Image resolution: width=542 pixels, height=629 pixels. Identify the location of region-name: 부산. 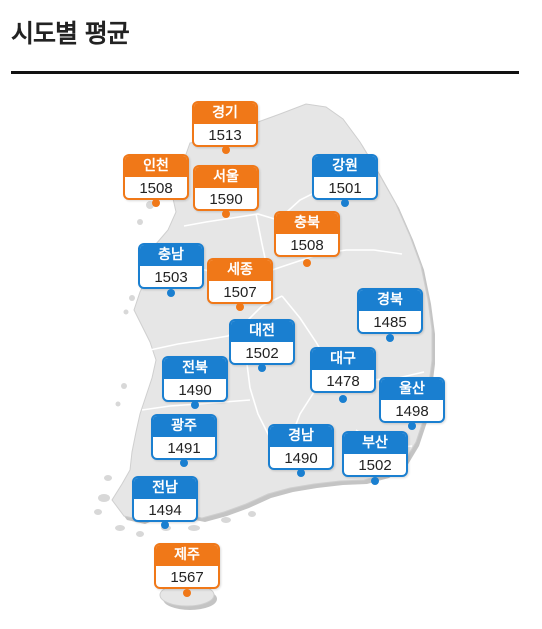
(375, 443).